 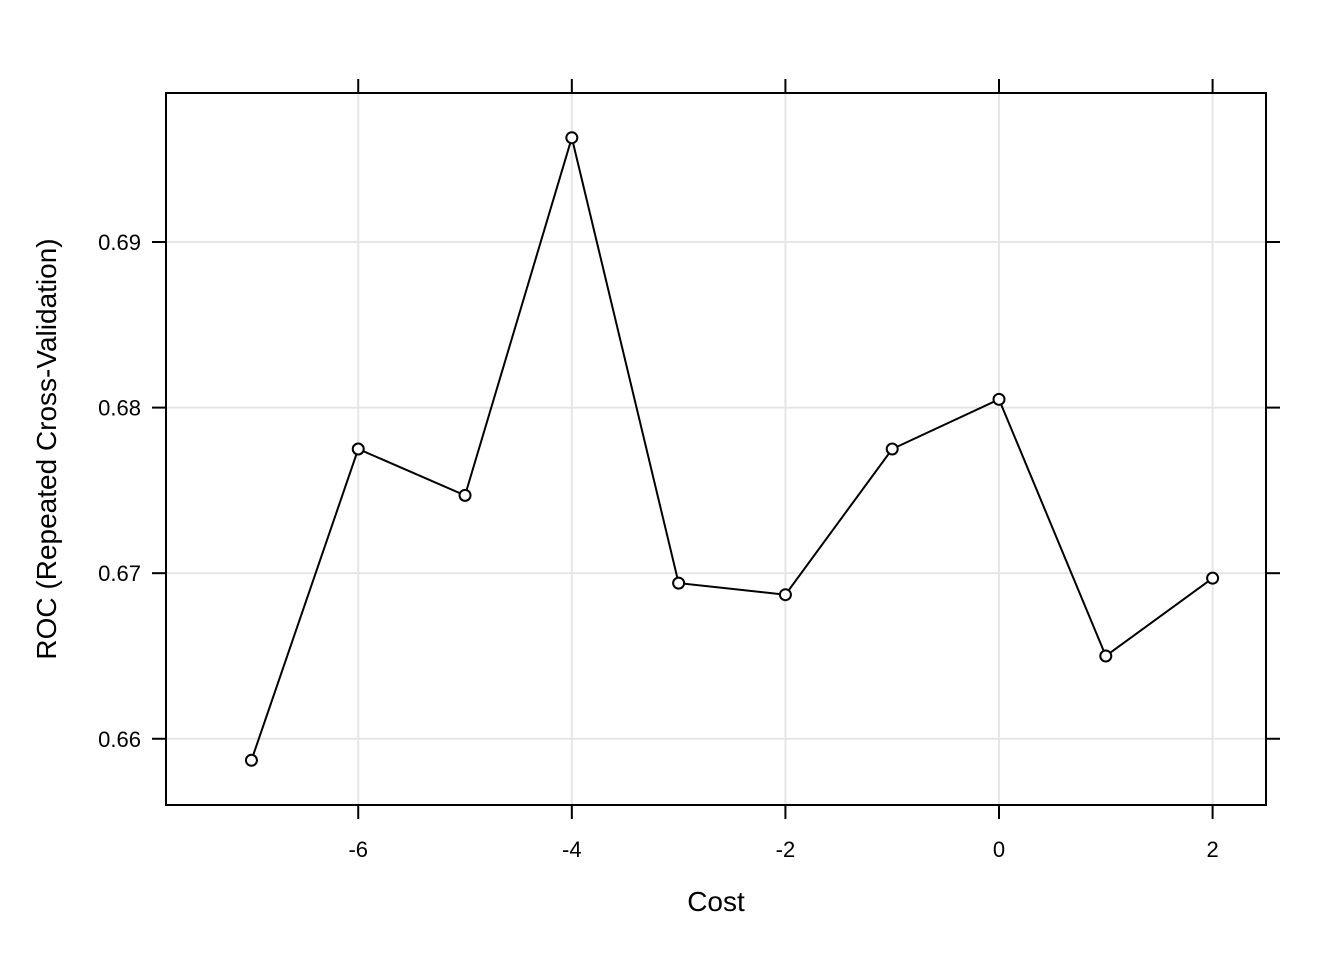 What do you see at coordinates (1212, 849) in the screenshot?
I see `x-tick-label: 2` at bounding box center [1212, 849].